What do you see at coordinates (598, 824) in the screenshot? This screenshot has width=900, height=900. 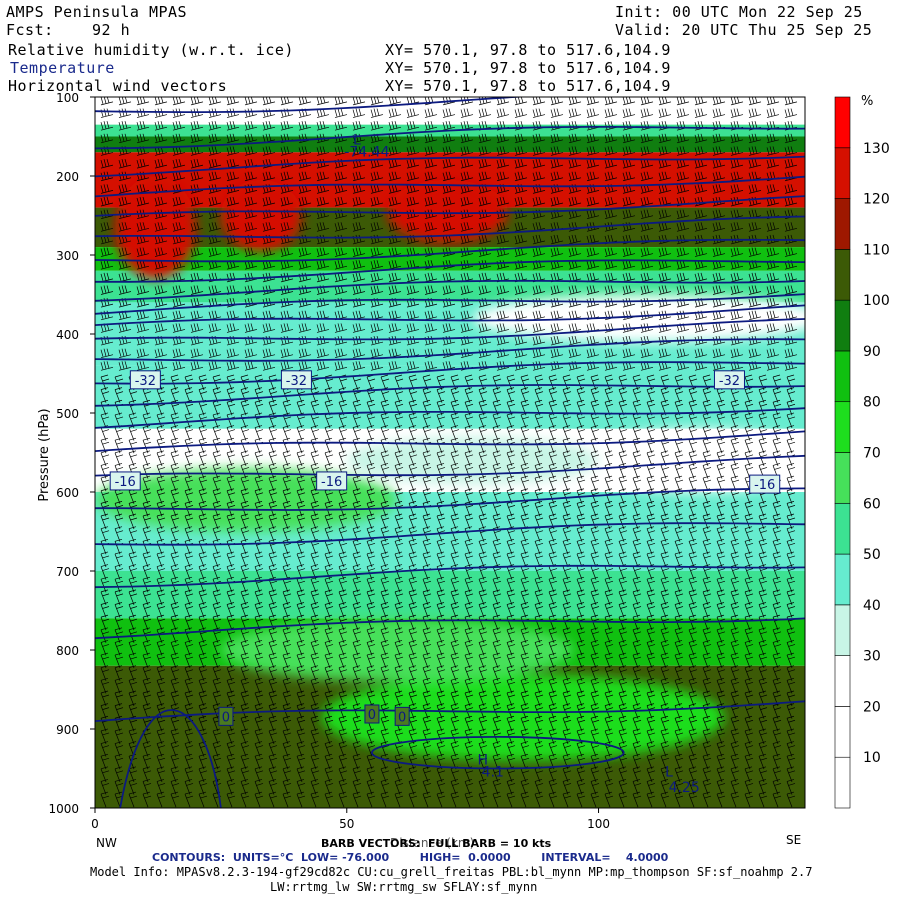 I see `x-tick-label: 100` at bounding box center [598, 824].